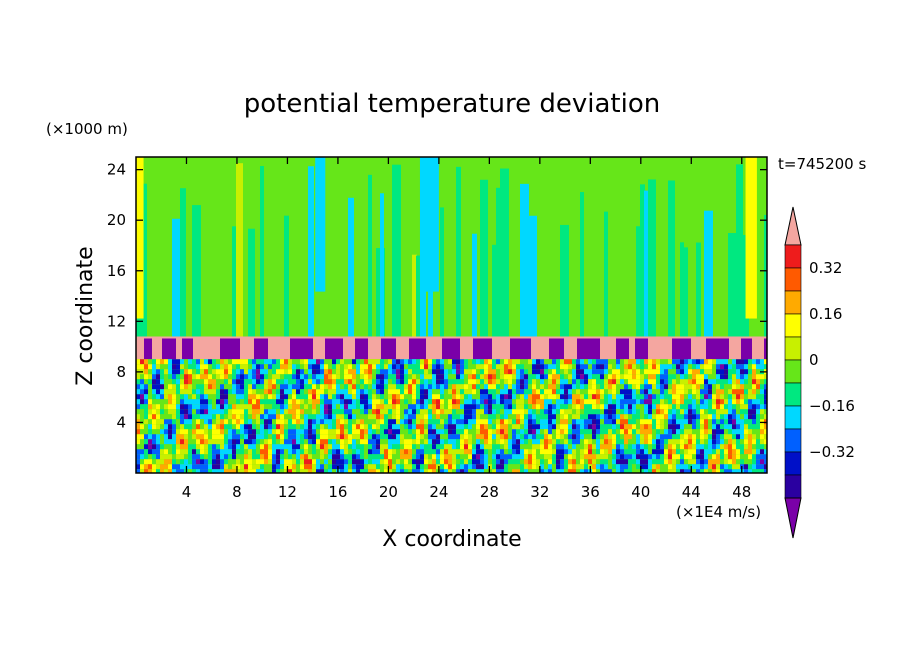 The image size is (904, 654). I want to click on x-tick-label: 28, so click(489, 492).